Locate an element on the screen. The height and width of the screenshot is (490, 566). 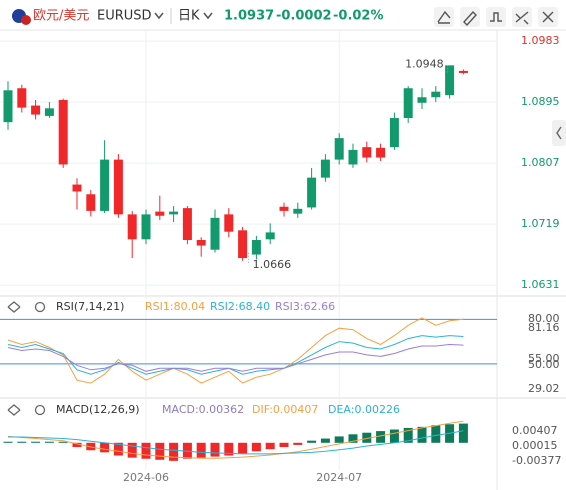
y-tick-label: 1.0807 is located at coordinates (540, 162).